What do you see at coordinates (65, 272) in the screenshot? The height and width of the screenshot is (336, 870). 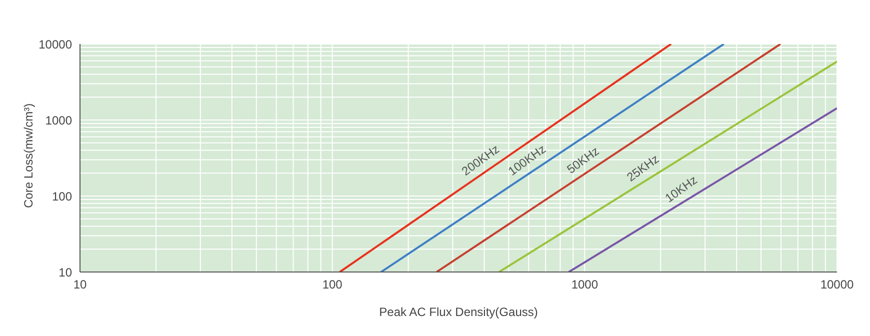 I see `y-tick-label: 10` at bounding box center [65, 272].